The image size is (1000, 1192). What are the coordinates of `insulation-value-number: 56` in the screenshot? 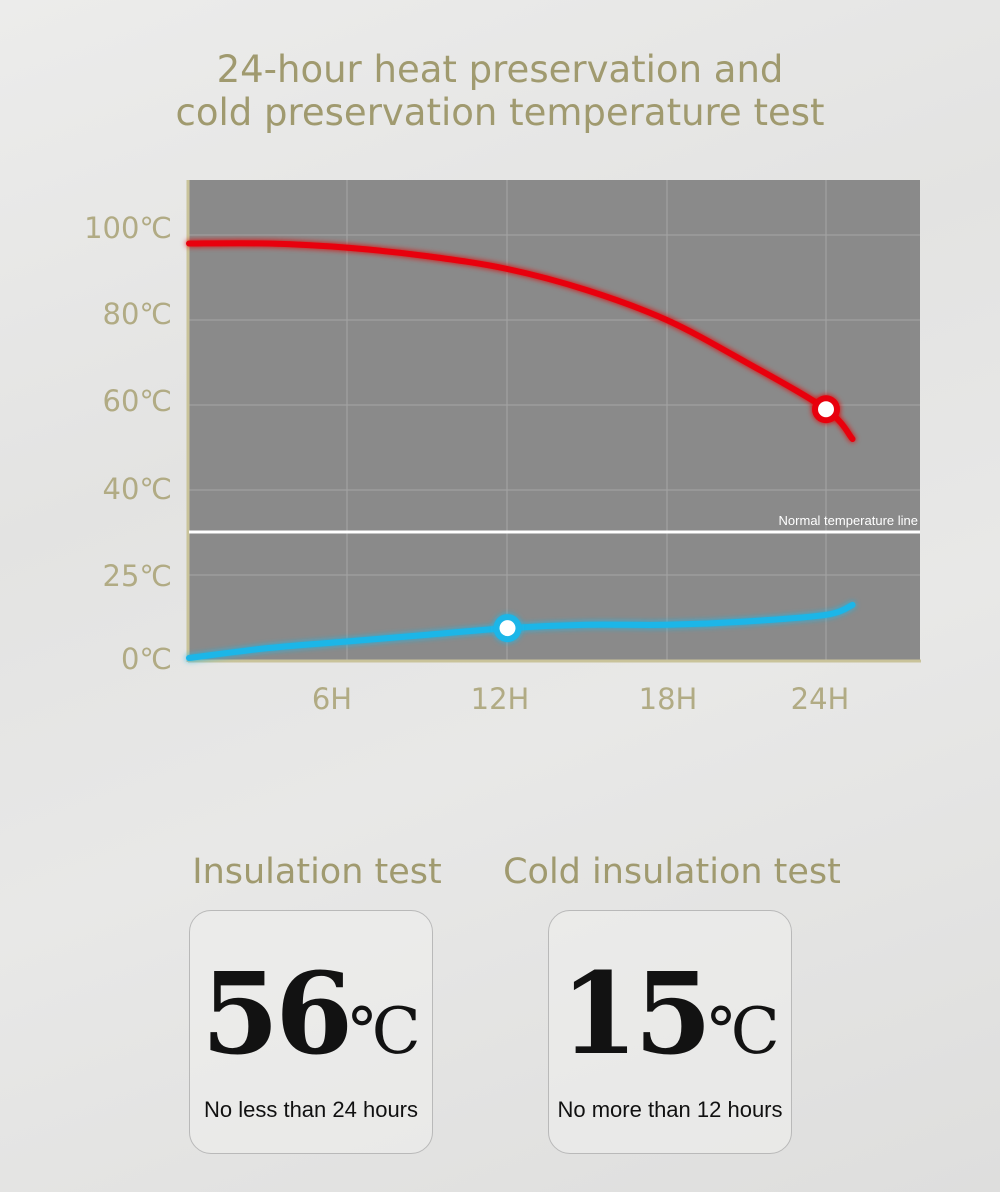 It's located at (277, 1014).